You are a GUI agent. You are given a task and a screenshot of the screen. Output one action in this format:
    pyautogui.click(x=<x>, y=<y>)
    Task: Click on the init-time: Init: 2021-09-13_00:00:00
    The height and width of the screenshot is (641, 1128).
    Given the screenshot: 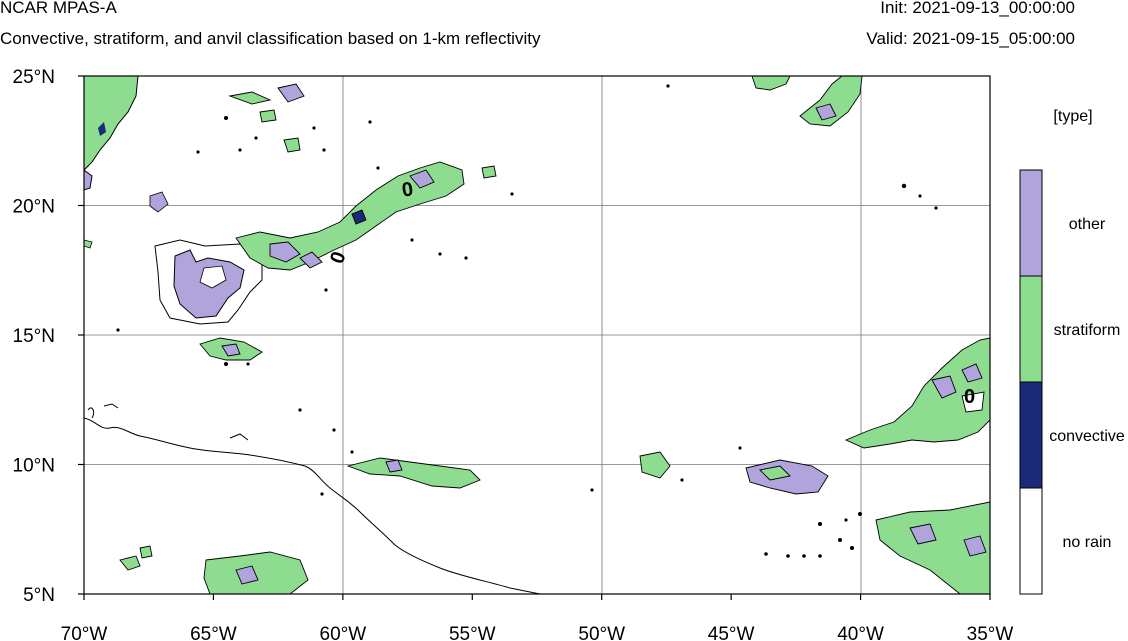 What is the action you would take?
    pyautogui.click(x=977, y=8)
    